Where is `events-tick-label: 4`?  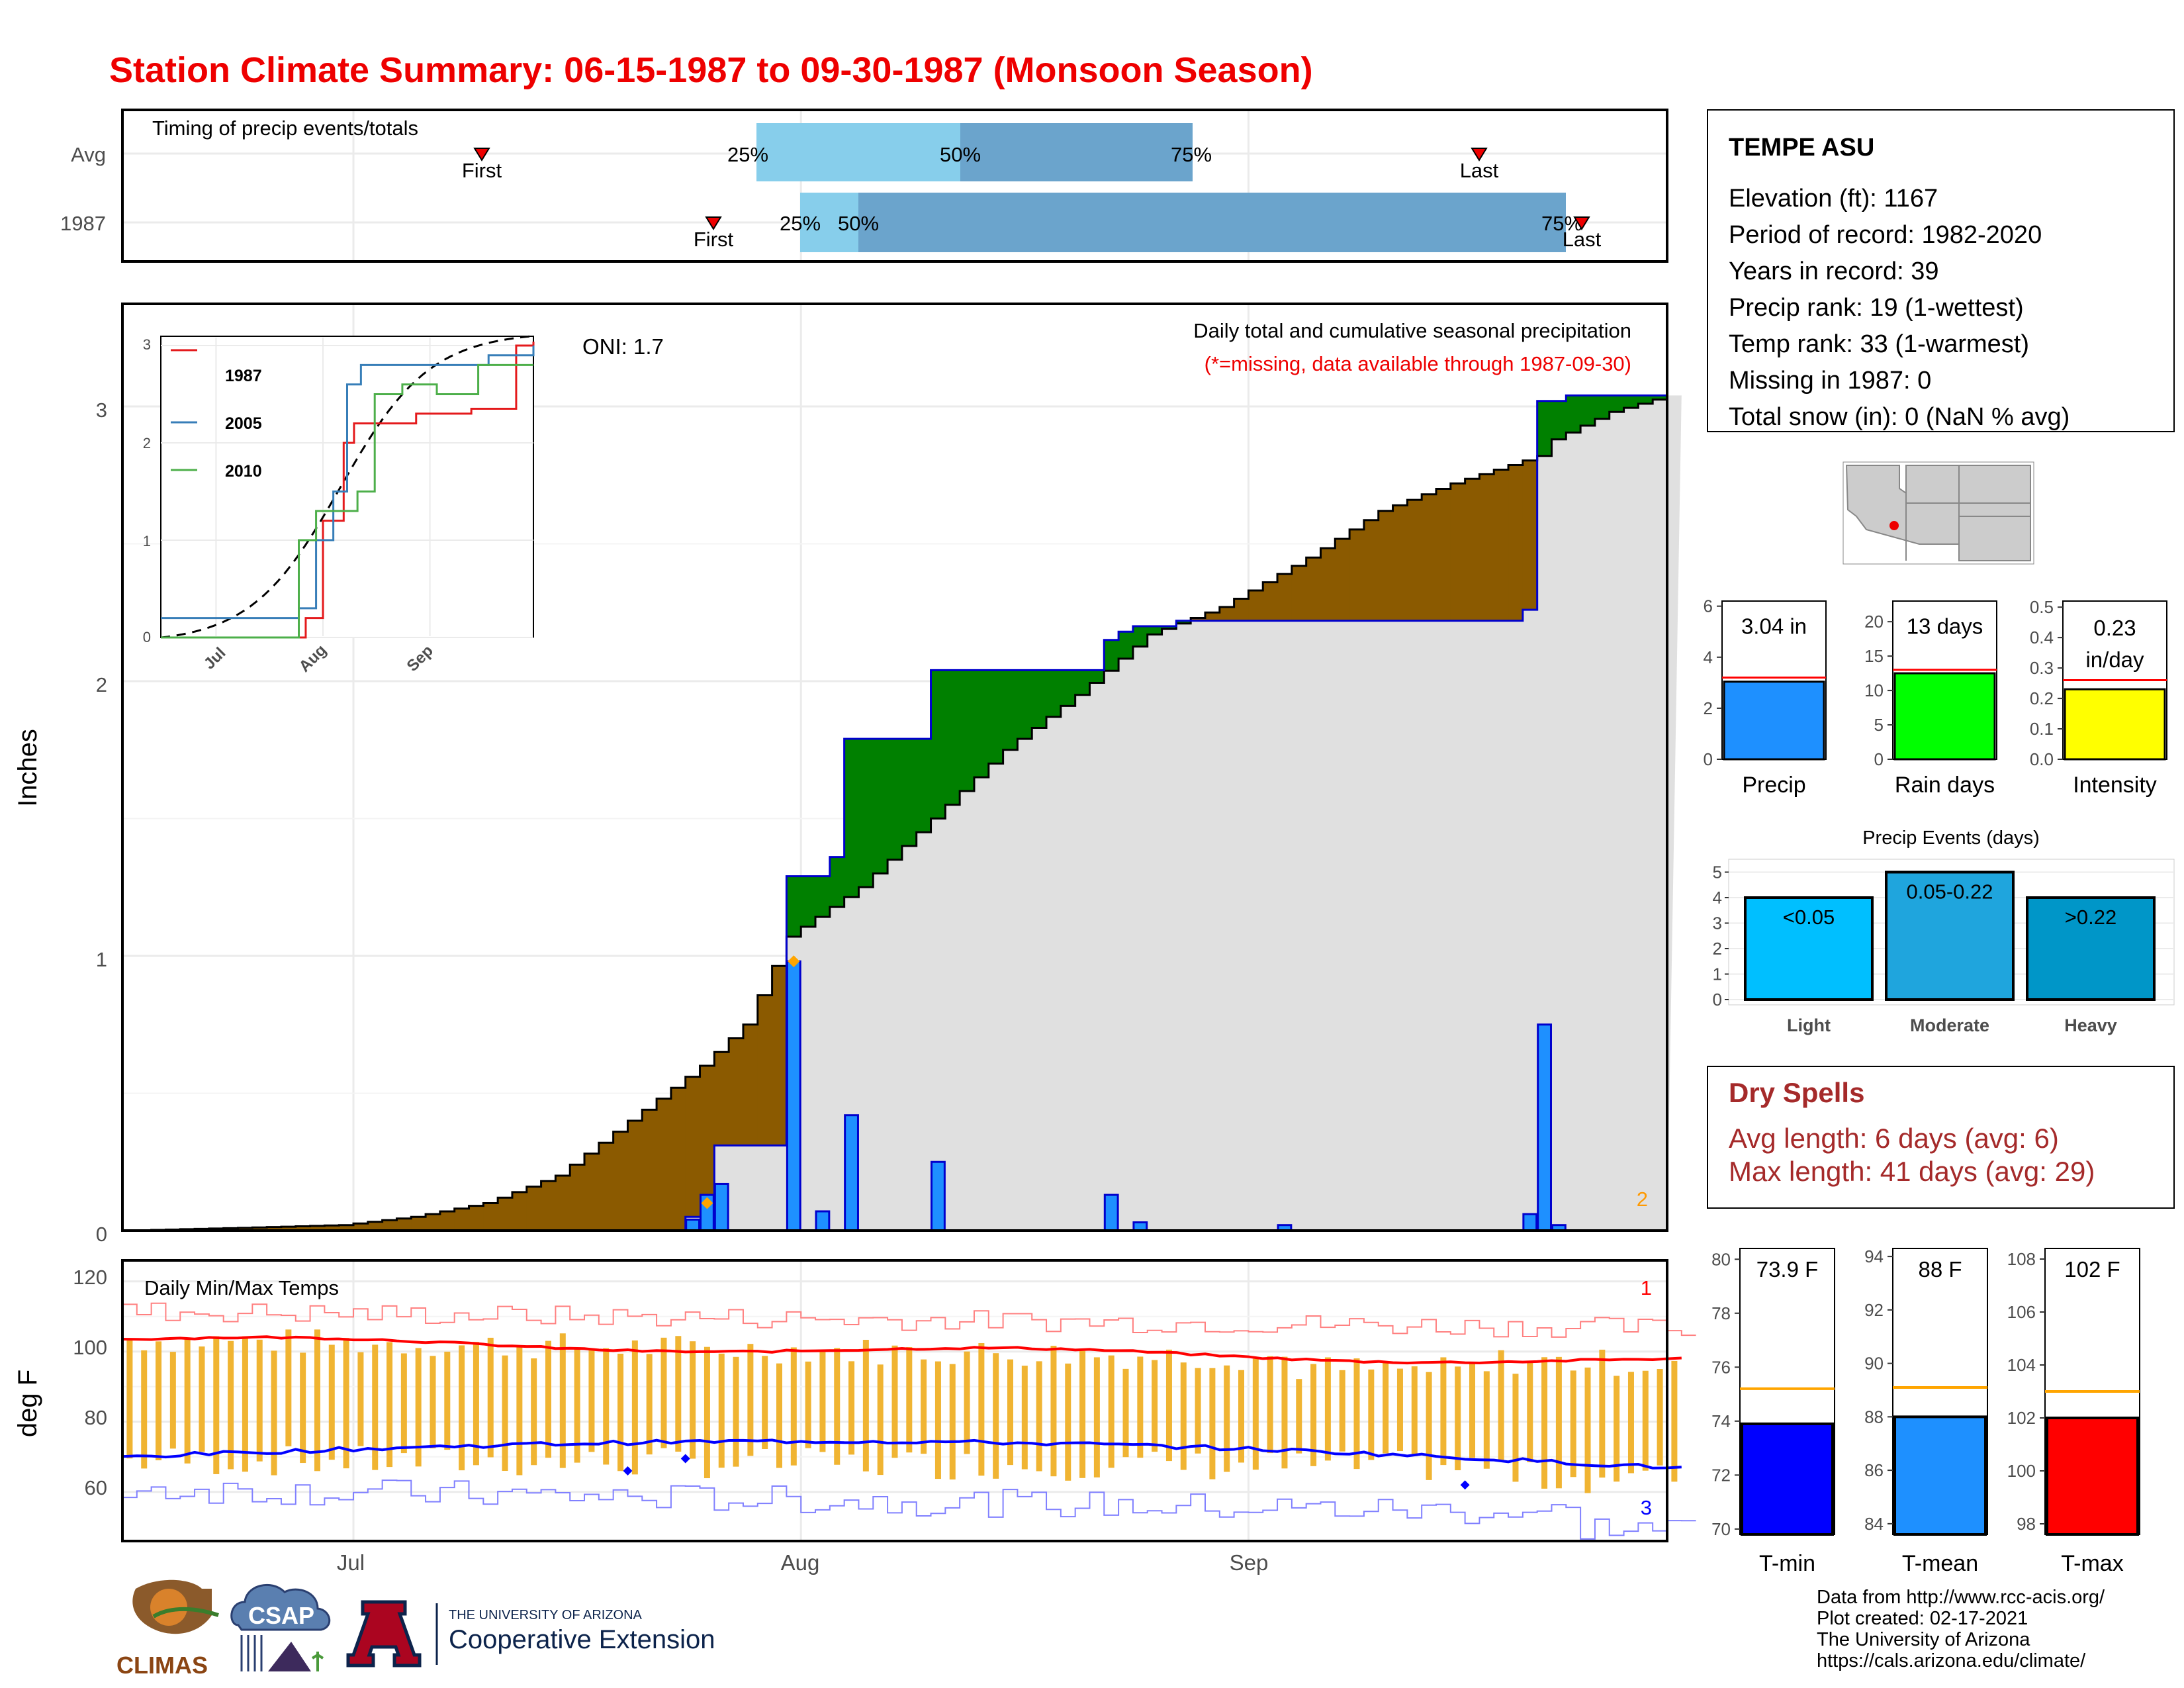
events-tick-label: 4 is located at coordinates (1718, 898).